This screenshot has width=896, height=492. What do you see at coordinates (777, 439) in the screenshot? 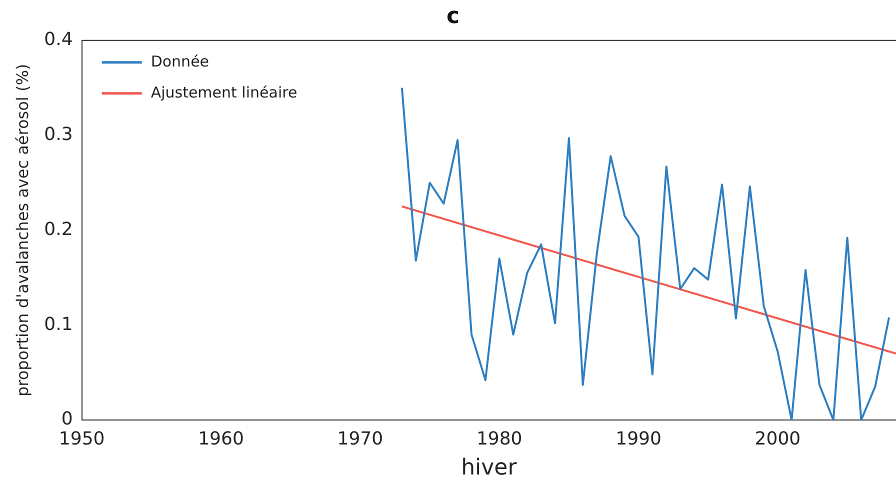
I see `x-tick-label: 2000` at bounding box center [777, 439].